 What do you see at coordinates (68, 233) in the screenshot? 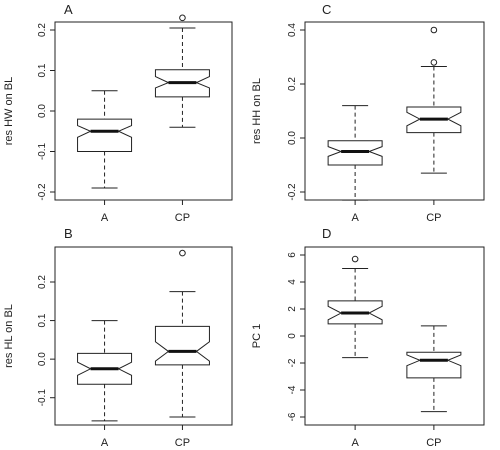
I see `panel-letter: B` at bounding box center [68, 233].